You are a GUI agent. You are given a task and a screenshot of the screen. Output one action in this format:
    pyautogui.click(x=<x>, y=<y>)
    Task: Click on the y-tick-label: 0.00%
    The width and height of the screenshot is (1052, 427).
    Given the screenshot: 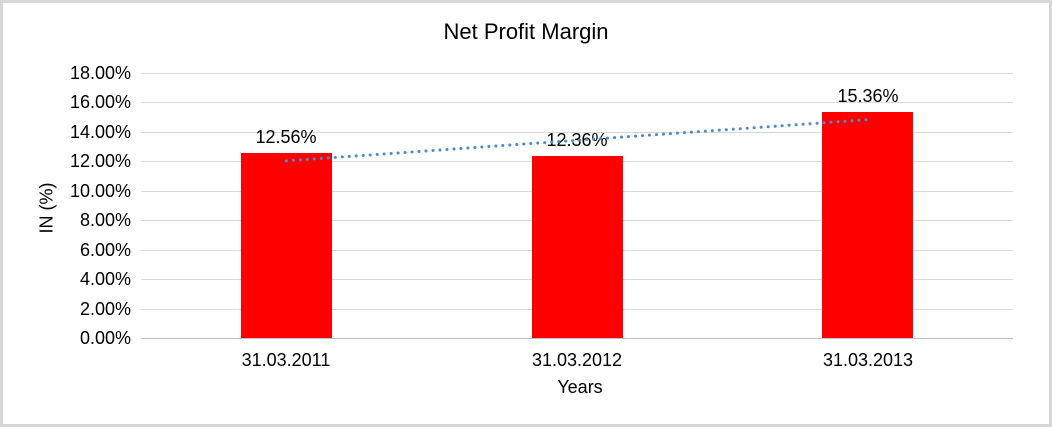 What is the action you would take?
    pyautogui.click(x=105, y=338)
    